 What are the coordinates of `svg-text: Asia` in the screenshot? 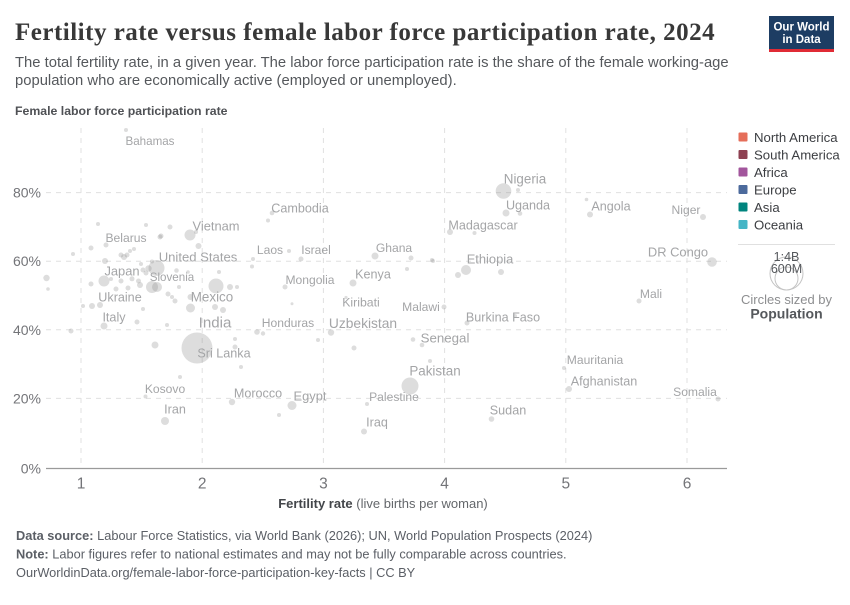 It's located at (767, 207).